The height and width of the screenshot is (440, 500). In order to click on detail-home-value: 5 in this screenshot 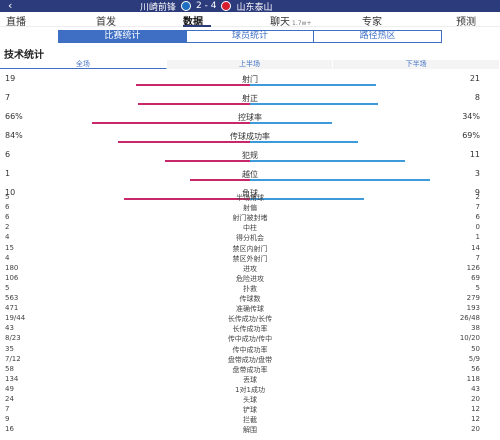, I will do `click(7, 287)`.